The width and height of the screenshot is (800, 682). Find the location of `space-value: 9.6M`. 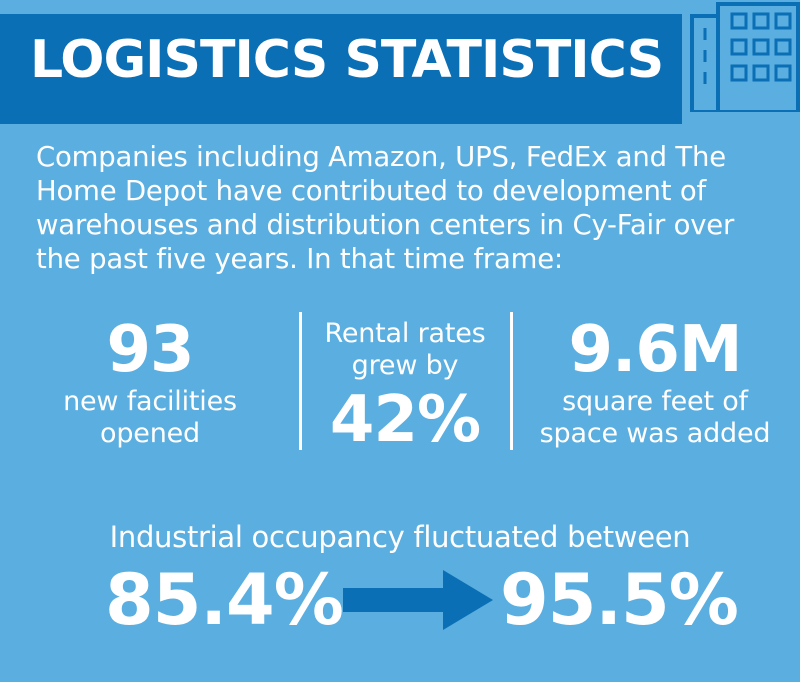

space-value: 9.6M is located at coordinates (655, 350).